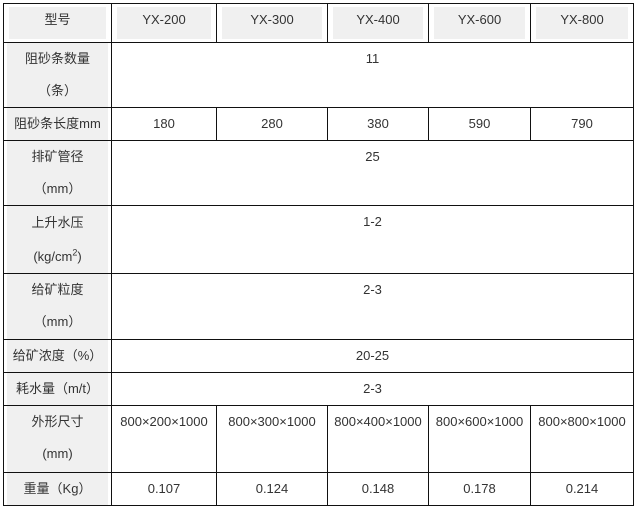 This screenshot has height=506, width=635. I want to click on table-row: 上升水压 (kg/cm2) 1-2, so click(318, 239).